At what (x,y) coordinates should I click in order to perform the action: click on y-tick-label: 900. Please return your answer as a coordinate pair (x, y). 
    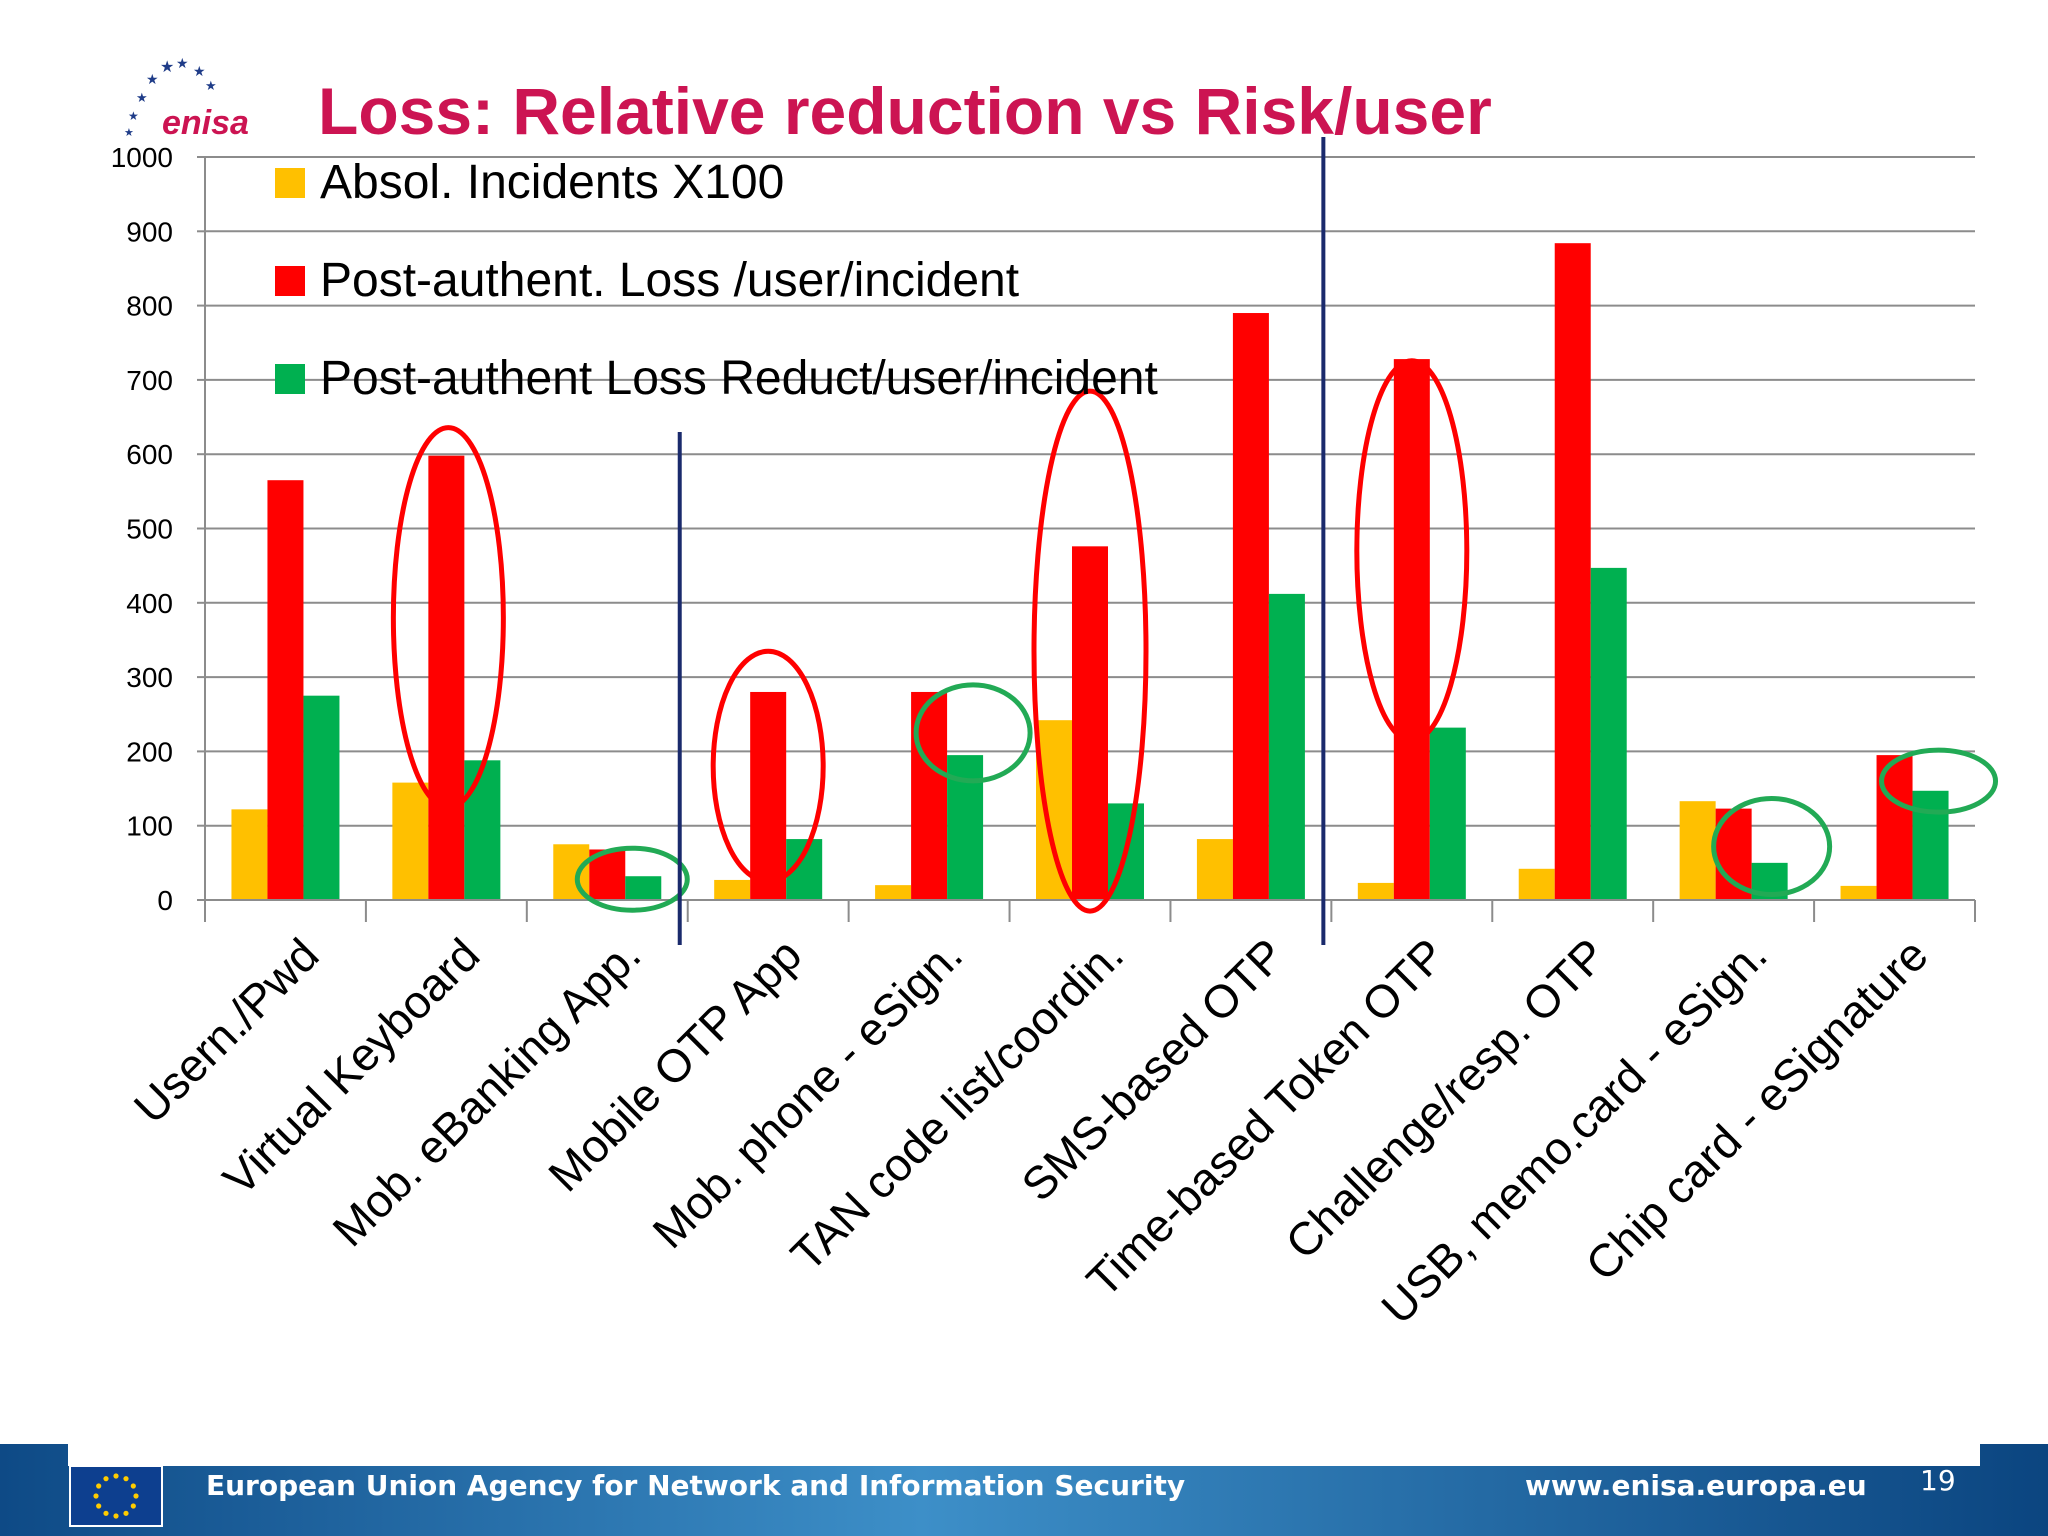
    Looking at the image, I should click on (149, 231).